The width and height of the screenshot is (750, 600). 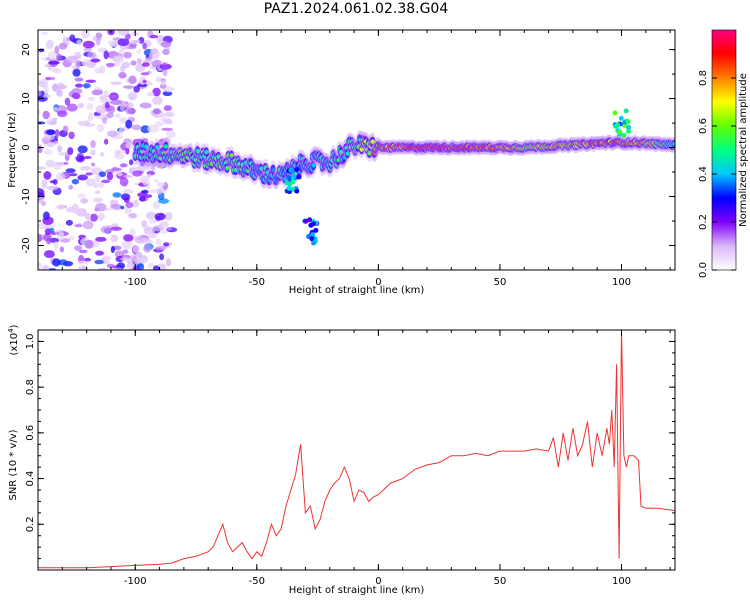 What do you see at coordinates (13, 339) in the screenshot?
I see `y-scale-label: (x104)` at bounding box center [13, 339].